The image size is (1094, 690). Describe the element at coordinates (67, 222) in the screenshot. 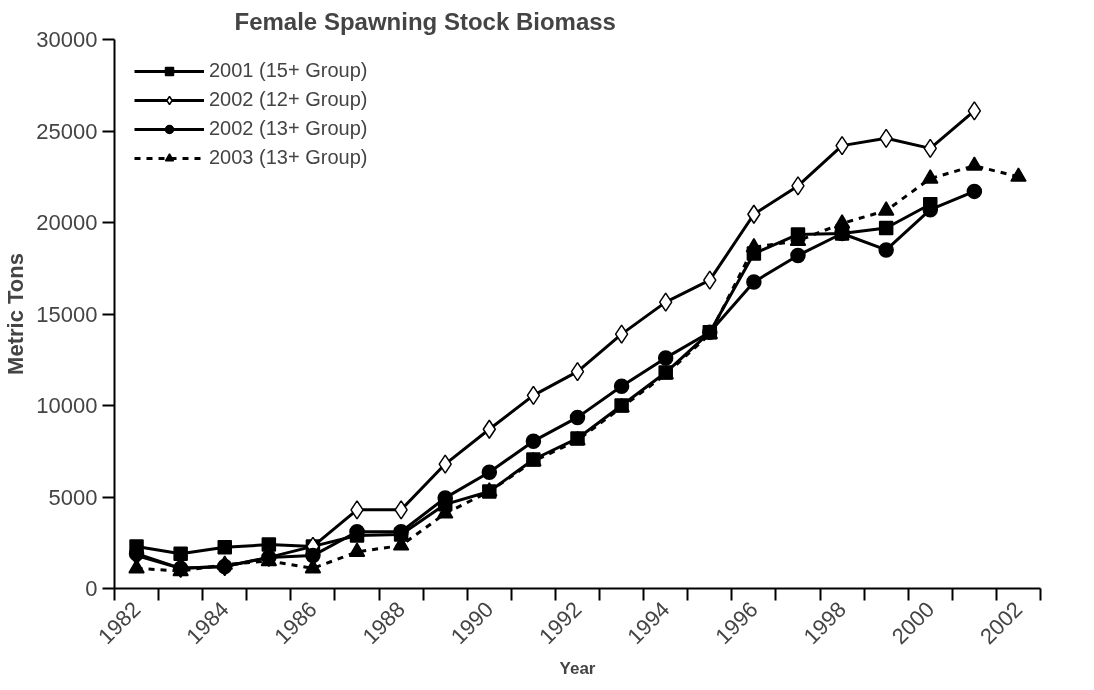

I see `y-tick-label: 20000` at that location.